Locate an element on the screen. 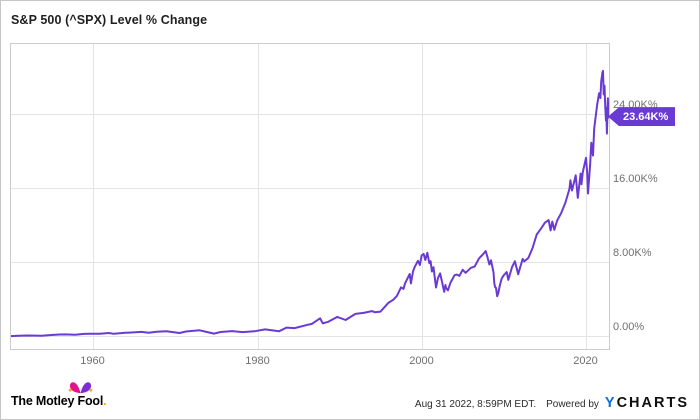 The height and width of the screenshot is (420, 700). powered-by-label: Powered by is located at coordinates (572, 404).